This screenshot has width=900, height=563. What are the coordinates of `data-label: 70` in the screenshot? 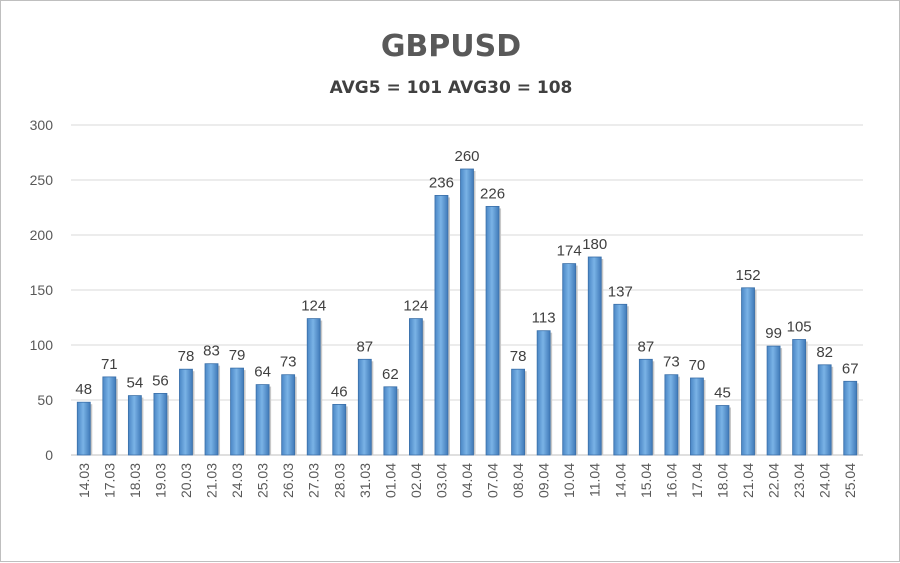 It's located at (697, 365).